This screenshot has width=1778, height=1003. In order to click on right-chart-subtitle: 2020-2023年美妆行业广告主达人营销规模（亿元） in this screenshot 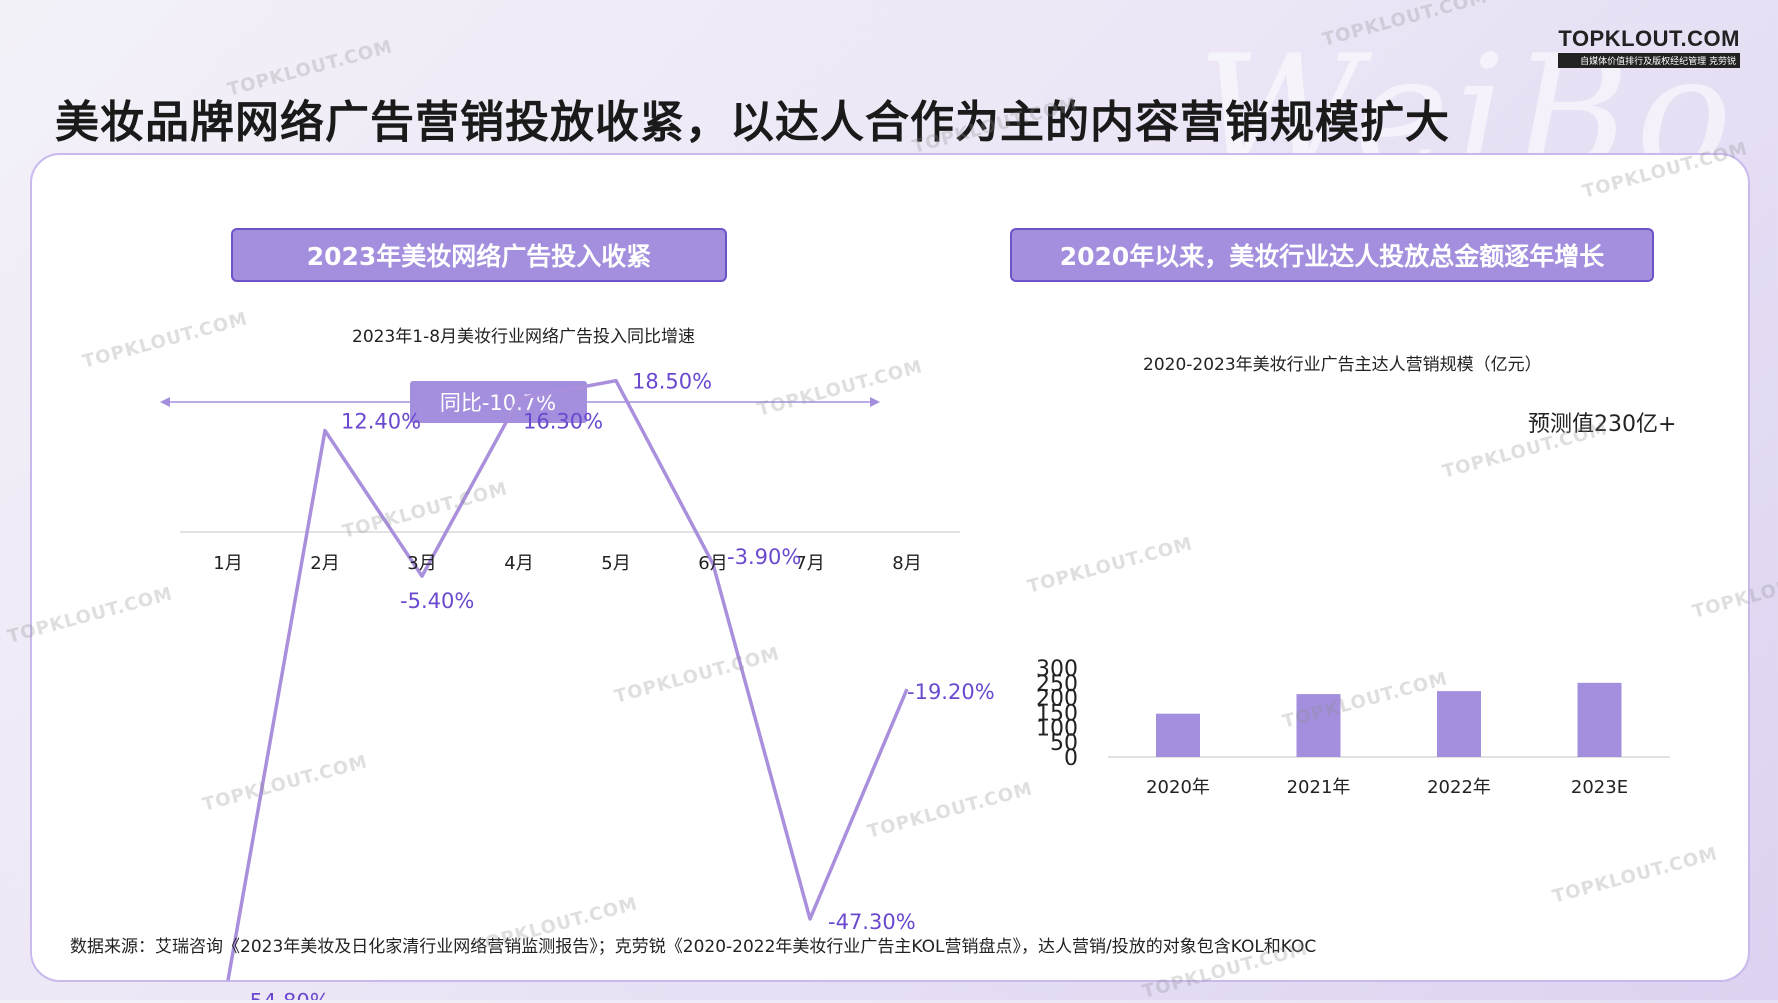, I will do `click(1342, 365)`.